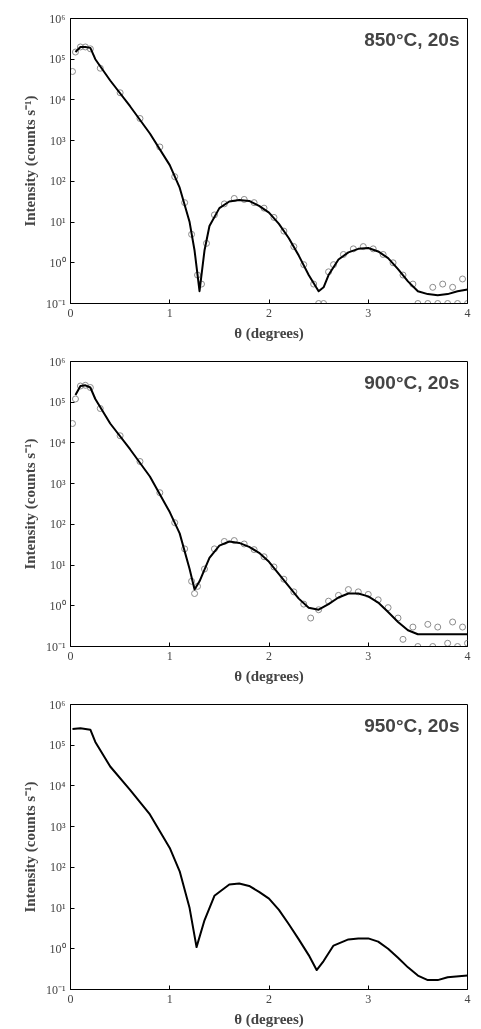 This screenshot has height=1029, width=481. Describe the element at coordinates (30, 161) in the screenshot. I see `y-axis-title: Intensity (counts s⁻¹)` at that location.